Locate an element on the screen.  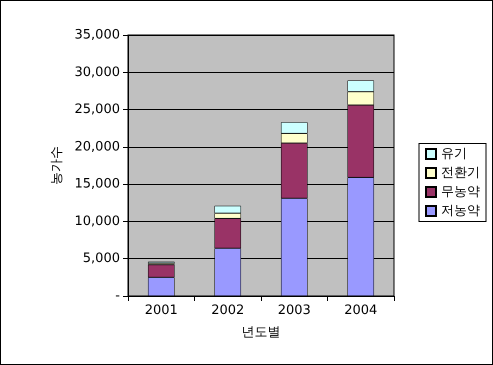
x-tick-label: 2004 is located at coordinates (361, 310).